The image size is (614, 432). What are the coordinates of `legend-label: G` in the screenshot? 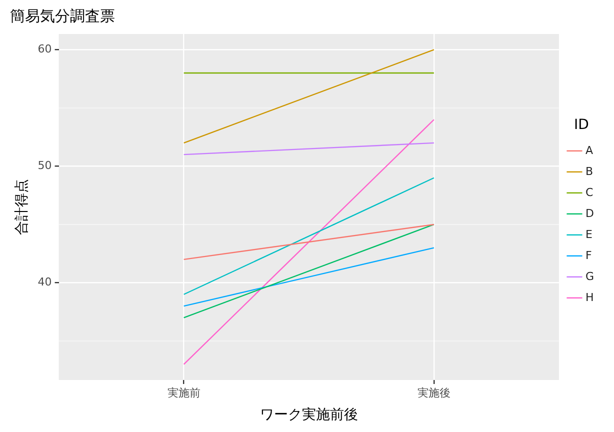 It's located at (589, 276).